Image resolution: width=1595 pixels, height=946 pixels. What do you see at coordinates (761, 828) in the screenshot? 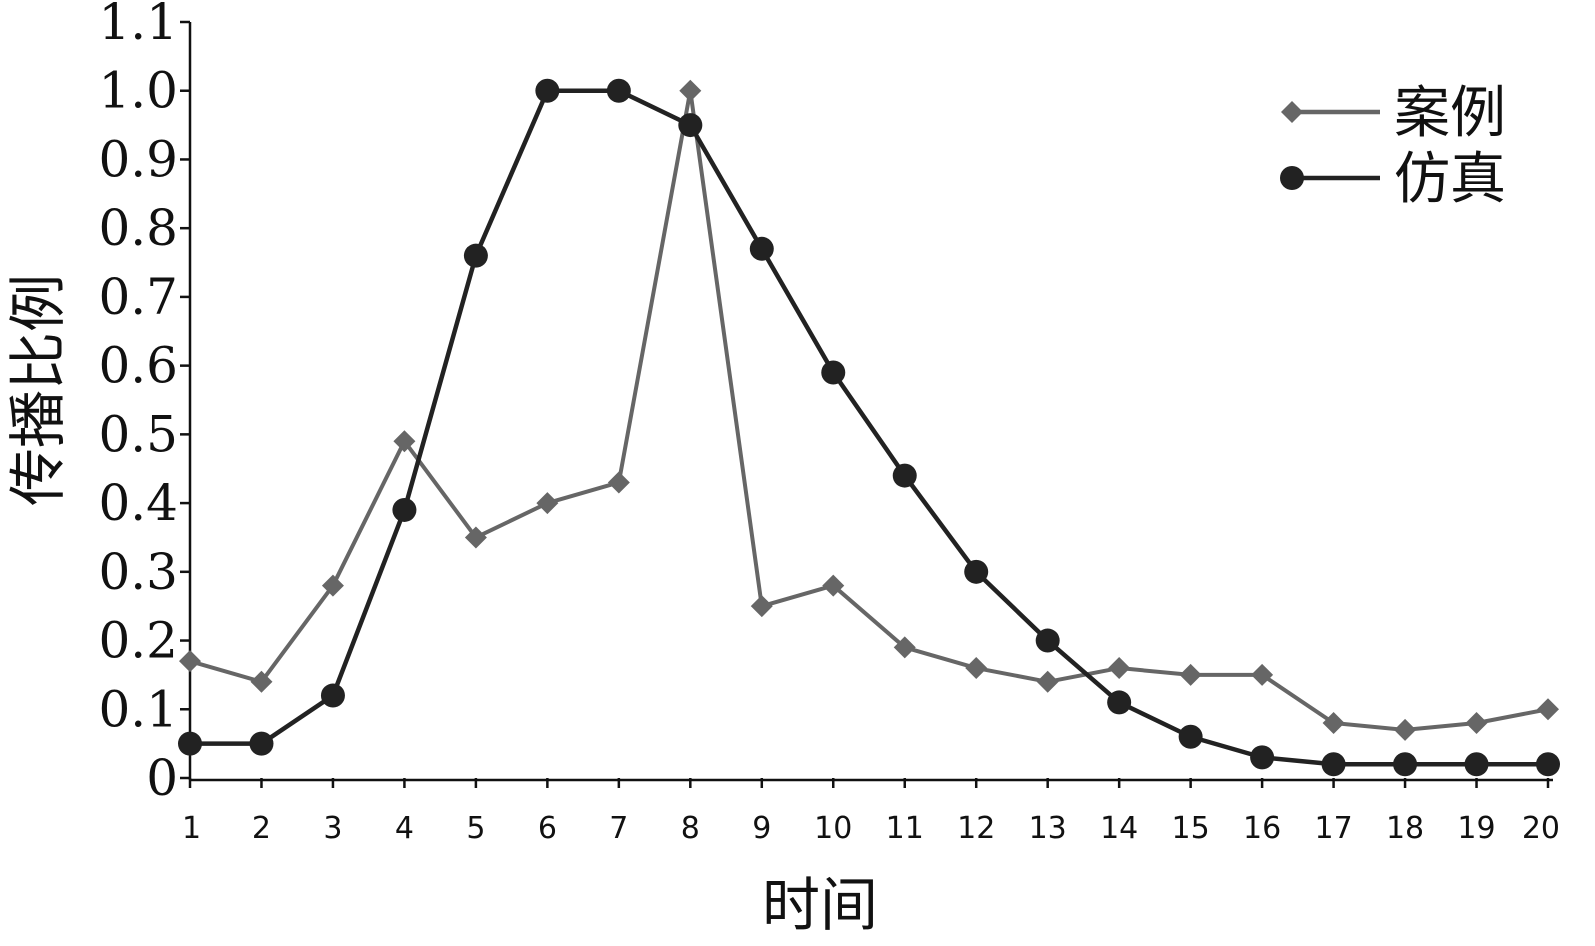
I see `x-tick-label: 9` at bounding box center [761, 828].